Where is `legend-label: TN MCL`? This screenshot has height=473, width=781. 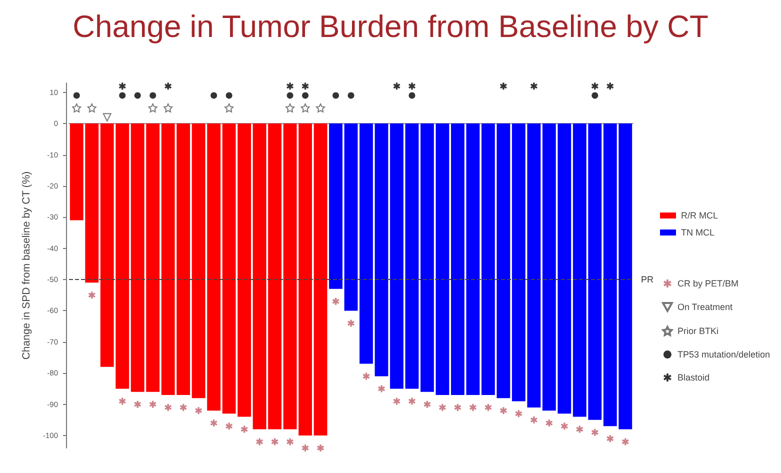 legend-label: TN MCL is located at coordinates (697, 233).